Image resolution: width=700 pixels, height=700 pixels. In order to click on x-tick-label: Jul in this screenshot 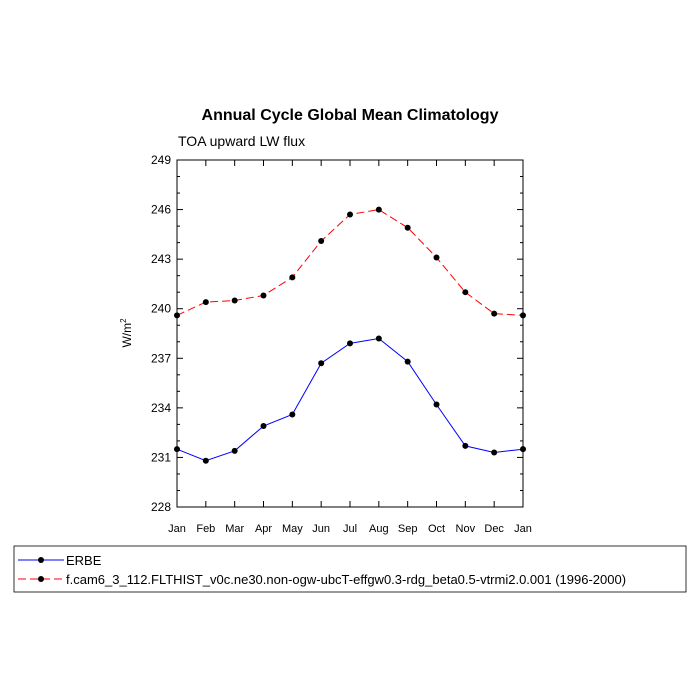, I will do `click(350, 529)`.